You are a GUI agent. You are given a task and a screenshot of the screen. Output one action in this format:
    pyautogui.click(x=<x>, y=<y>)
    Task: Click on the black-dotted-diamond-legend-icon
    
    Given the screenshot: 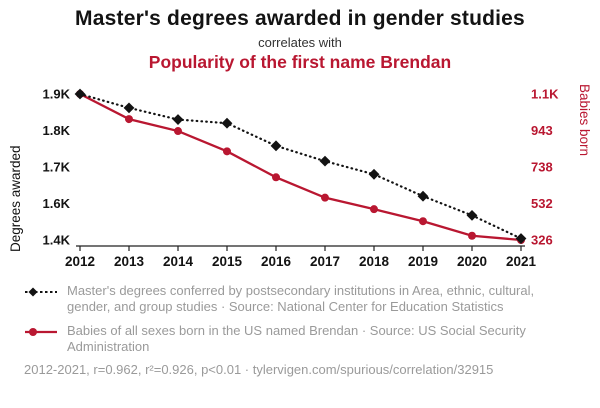 What is the action you would take?
    pyautogui.click(x=41, y=292)
    